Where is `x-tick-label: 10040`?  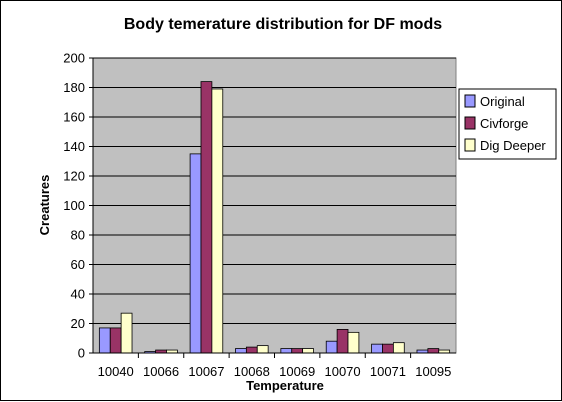 x-tick-label: 10040 is located at coordinates (116, 371).